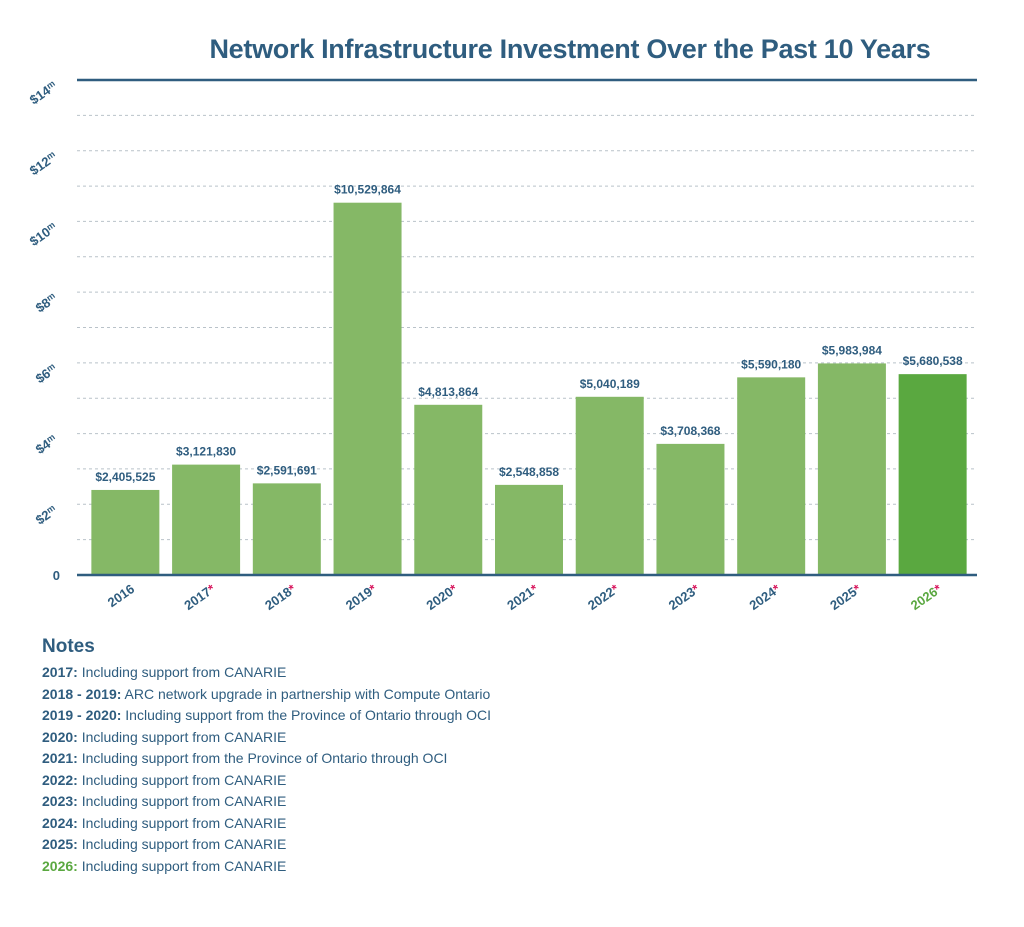 The width and height of the screenshot is (1024, 927). What do you see at coordinates (522, 597) in the screenshot?
I see `x-tick-label-2021: 2021*` at bounding box center [522, 597].